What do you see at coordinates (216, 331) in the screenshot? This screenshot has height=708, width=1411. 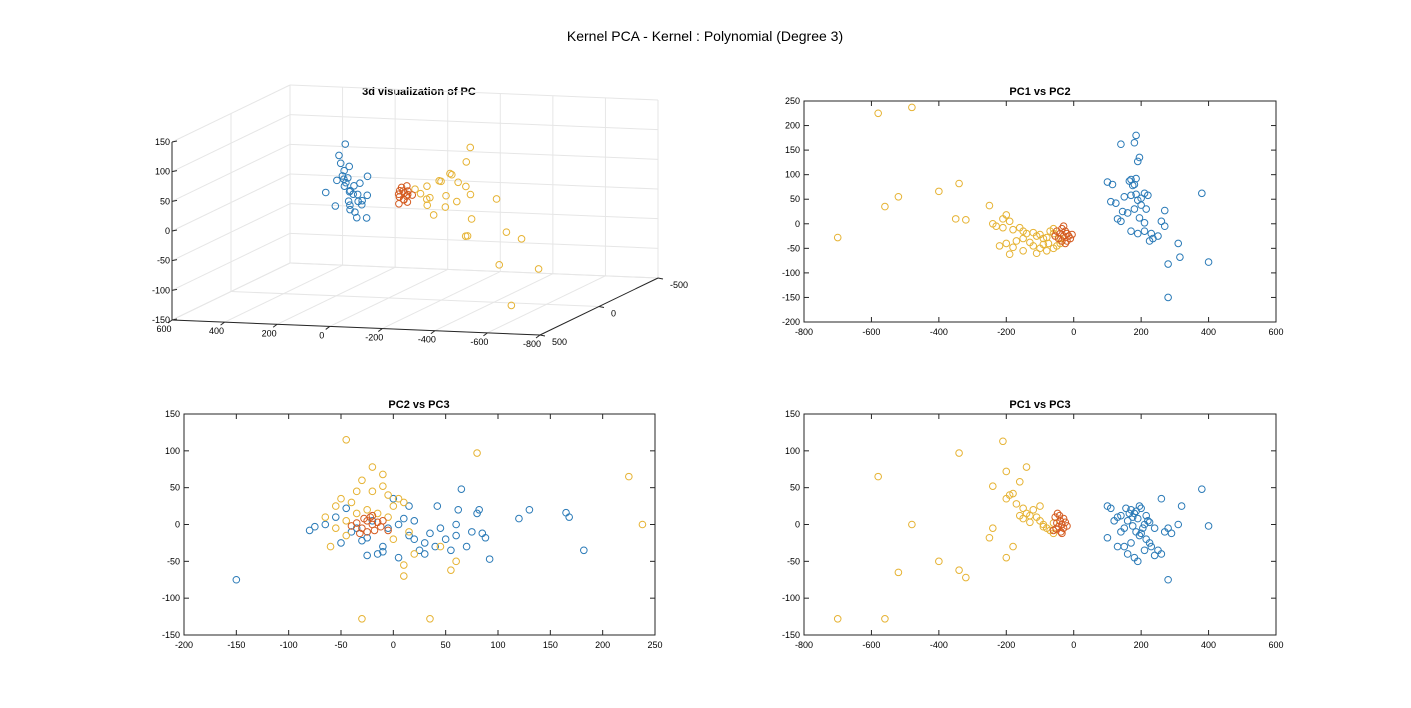 I see `x-tick-label: 400` at bounding box center [216, 331].